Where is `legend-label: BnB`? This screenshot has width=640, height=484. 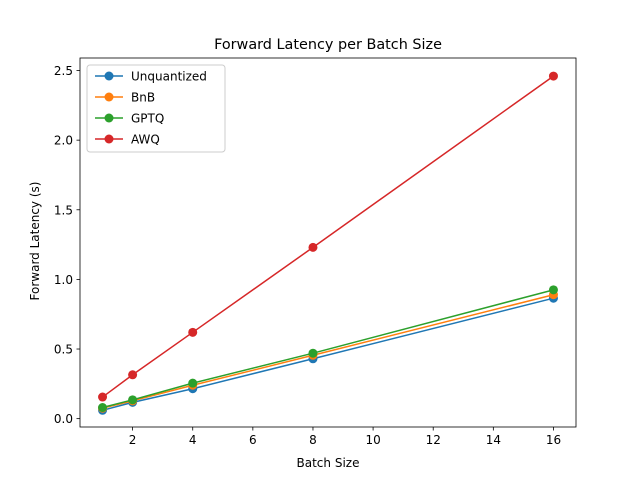
legend-label: BnB is located at coordinates (143, 98).